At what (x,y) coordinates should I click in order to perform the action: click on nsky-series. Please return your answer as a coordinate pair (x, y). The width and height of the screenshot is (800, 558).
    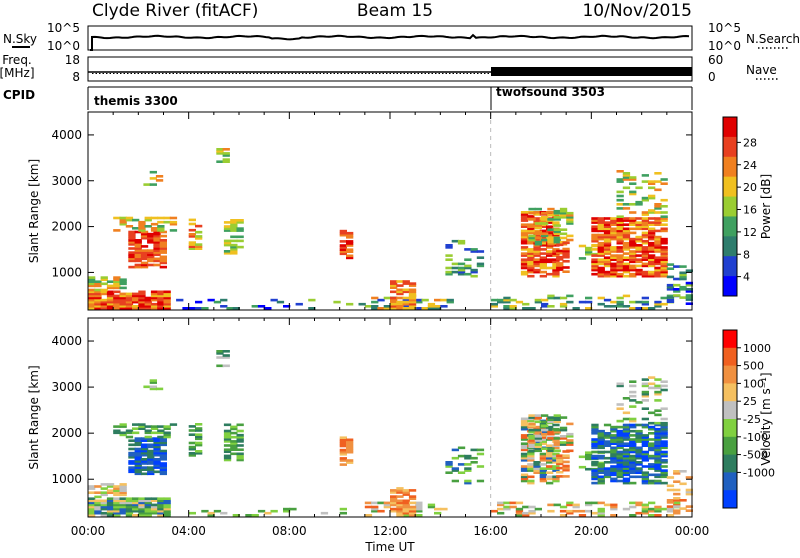
    Looking at the image, I should click on (390, 42).